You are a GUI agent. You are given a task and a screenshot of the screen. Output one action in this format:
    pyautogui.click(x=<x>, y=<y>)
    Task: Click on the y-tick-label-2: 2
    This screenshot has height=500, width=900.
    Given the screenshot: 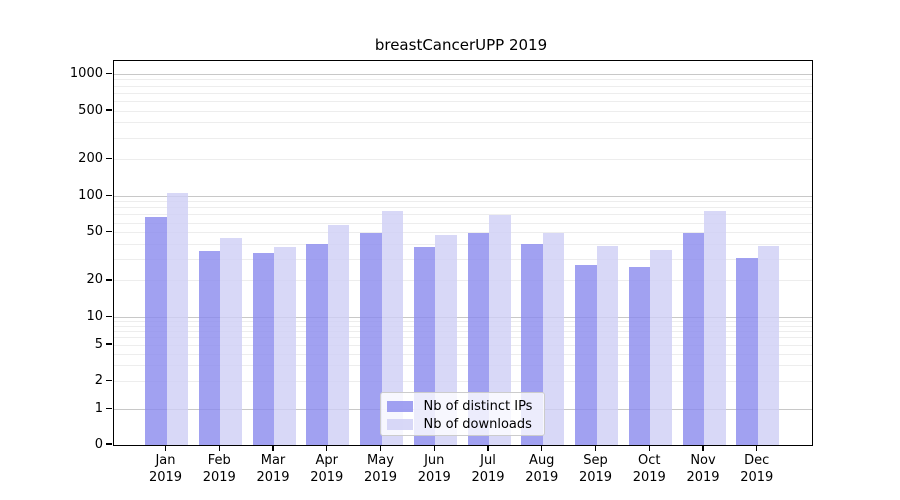 What is the action you would take?
    pyautogui.click(x=98, y=381)
    